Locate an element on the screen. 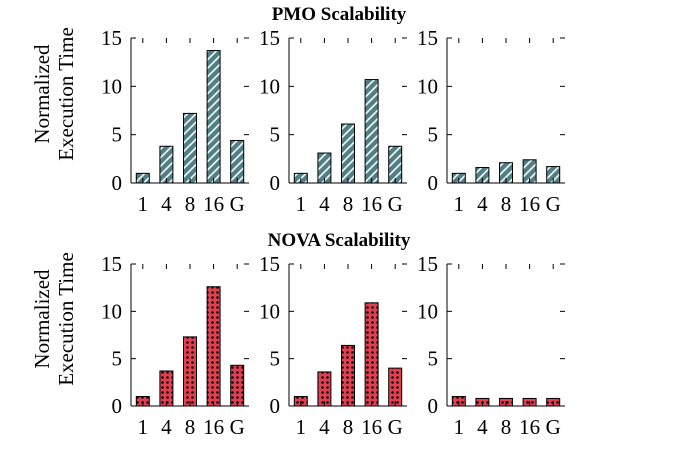  pmo-group-title: PMO Scalability is located at coordinates (339, 14).